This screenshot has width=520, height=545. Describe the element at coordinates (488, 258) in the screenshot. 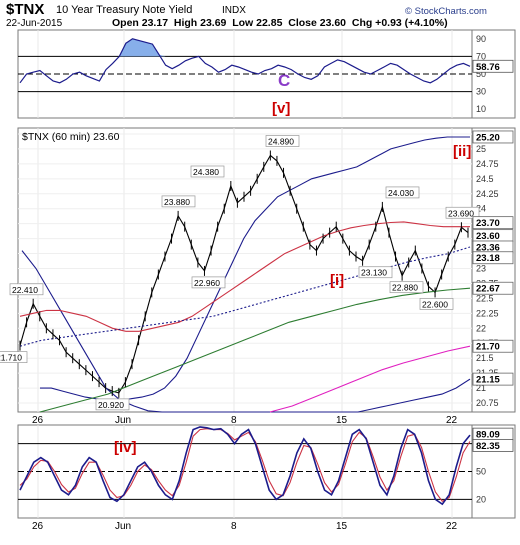

I see `price-right-label: 23.18` at that location.